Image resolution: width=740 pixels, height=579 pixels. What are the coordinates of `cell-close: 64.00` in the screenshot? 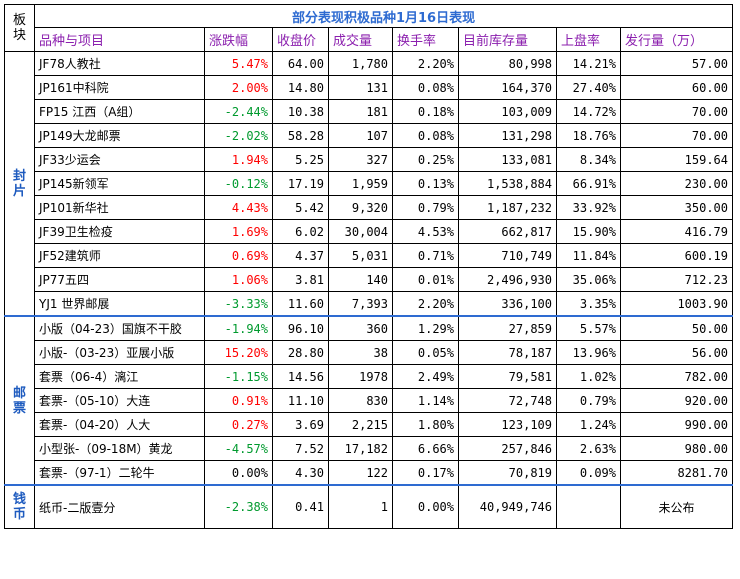 It's located at (300, 63).